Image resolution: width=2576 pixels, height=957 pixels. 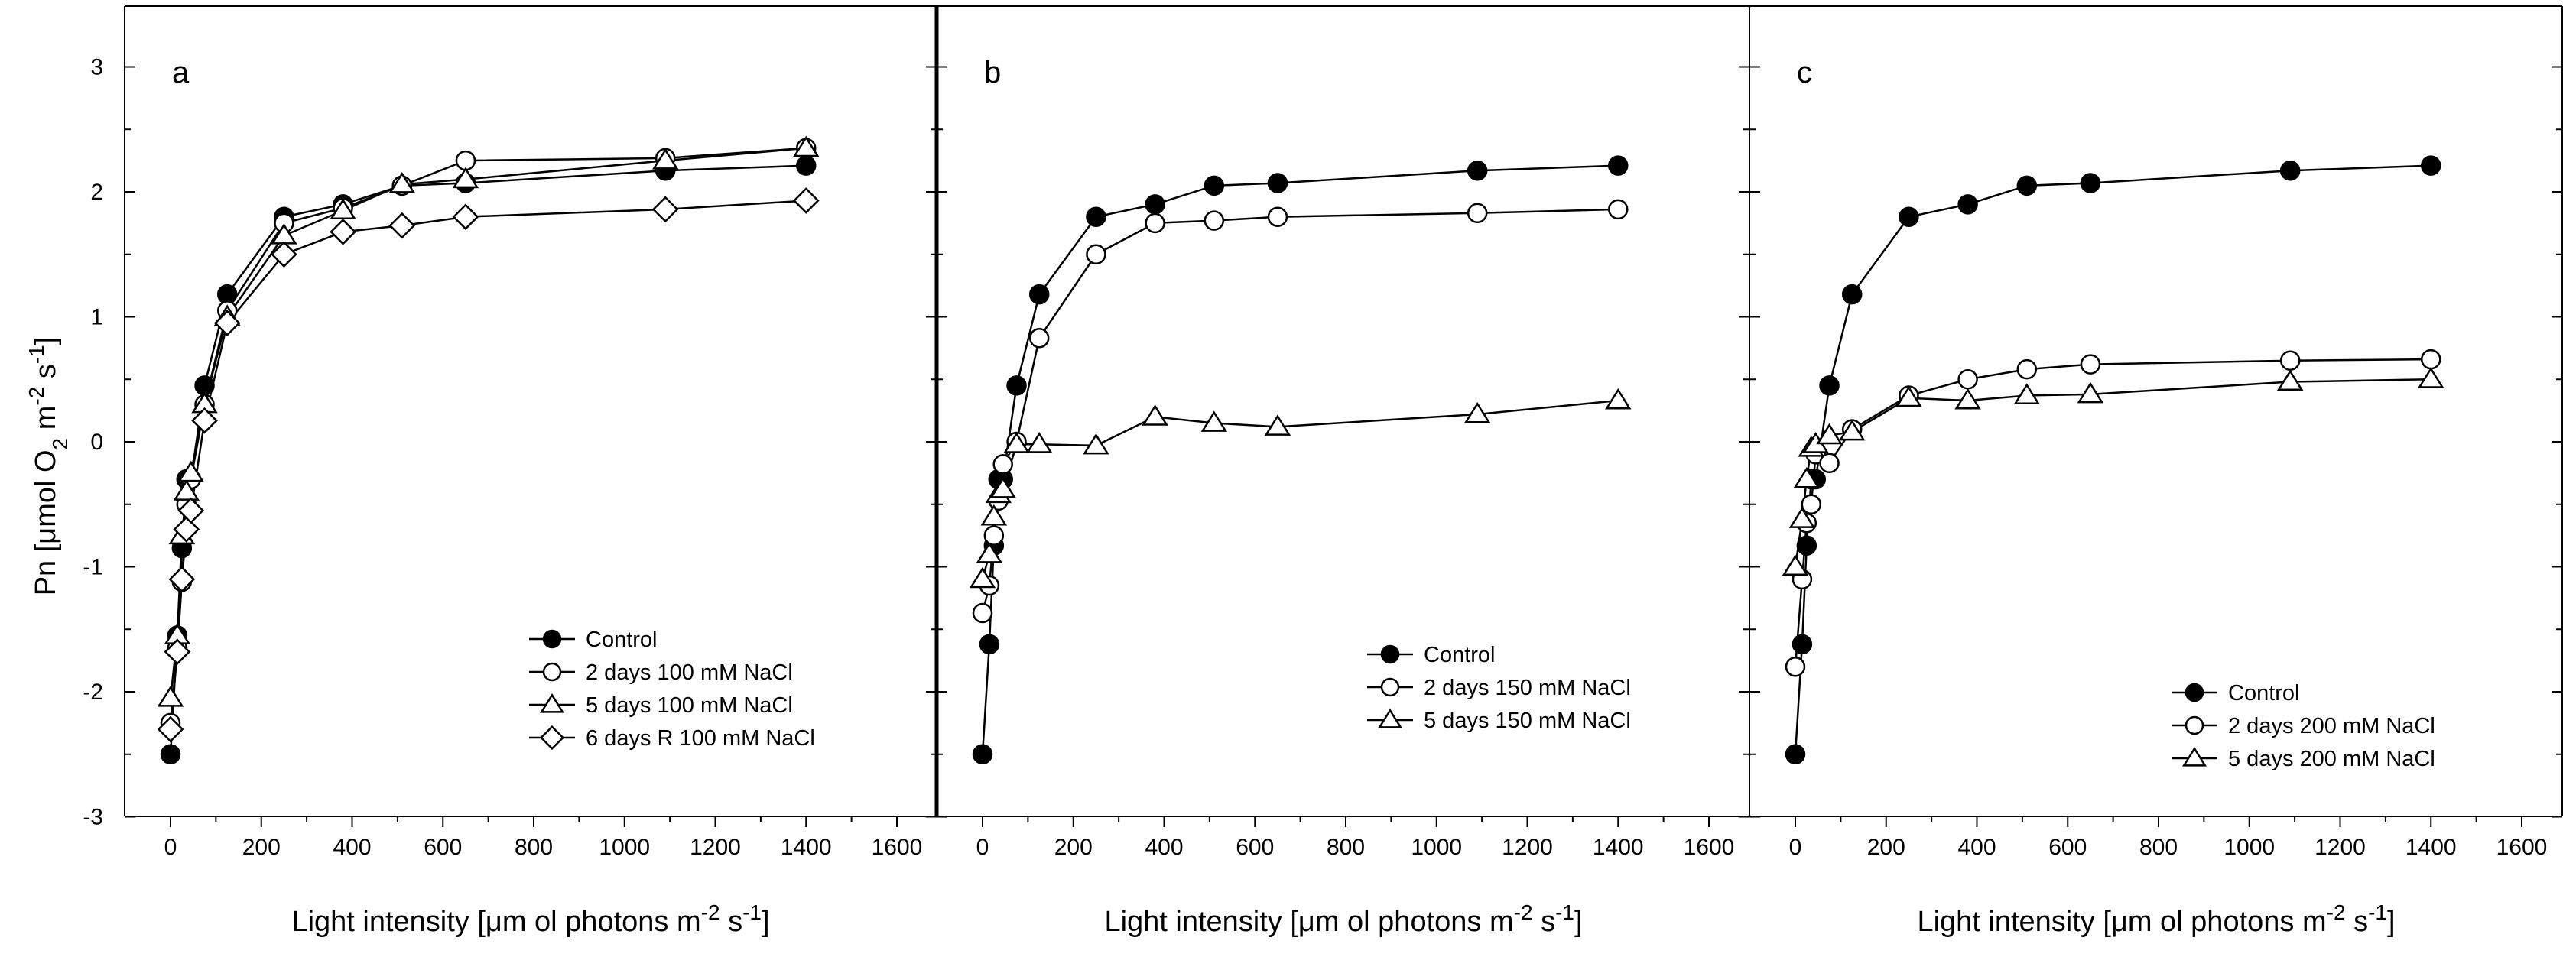 What do you see at coordinates (1804, 72) in the screenshot?
I see `panel-letter: c` at bounding box center [1804, 72].